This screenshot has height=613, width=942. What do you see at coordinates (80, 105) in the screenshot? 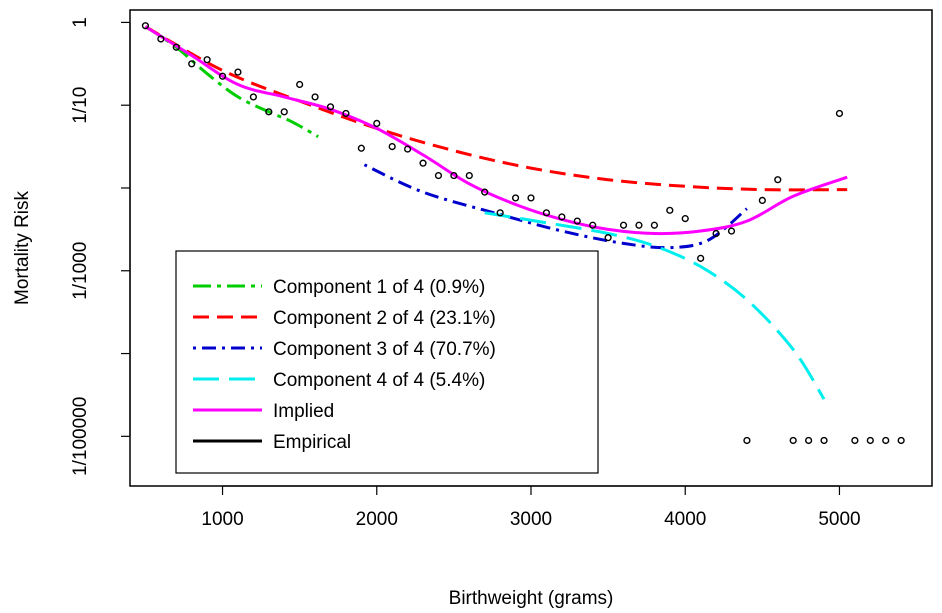
I see `y-tick-label: 1/10` at bounding box center [80, 105].